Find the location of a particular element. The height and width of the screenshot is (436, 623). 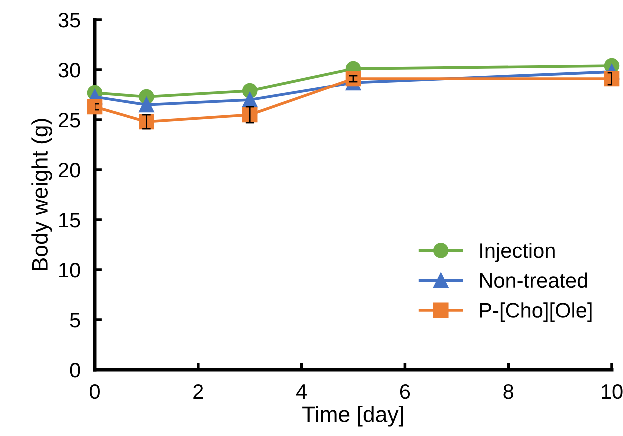

x-tick-label: 10 is located at coordinates (612, 392).